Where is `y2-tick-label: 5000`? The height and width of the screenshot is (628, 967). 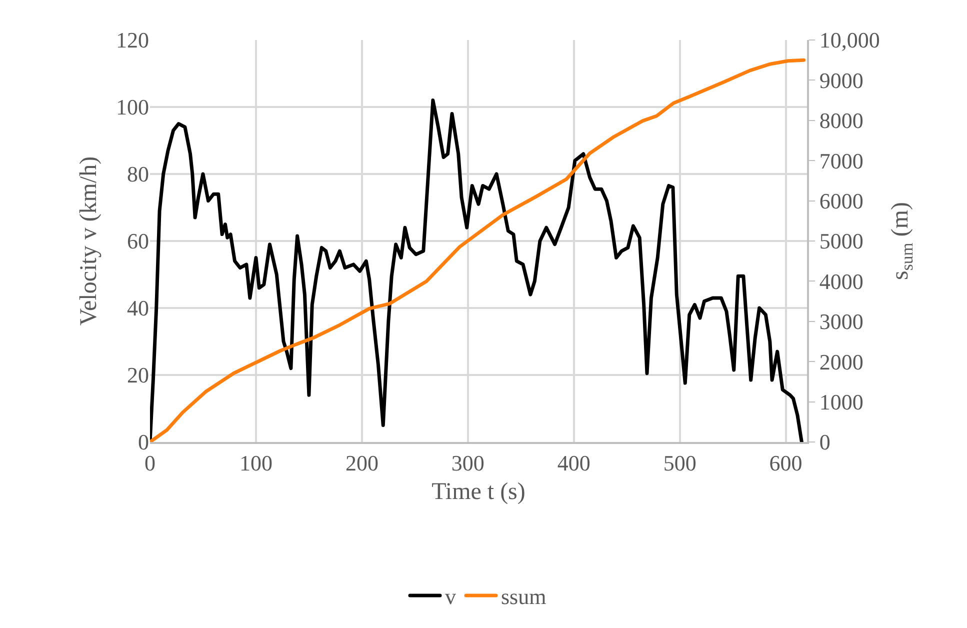 y2-tick-label: 5000 is located at coordinates (841, 241).